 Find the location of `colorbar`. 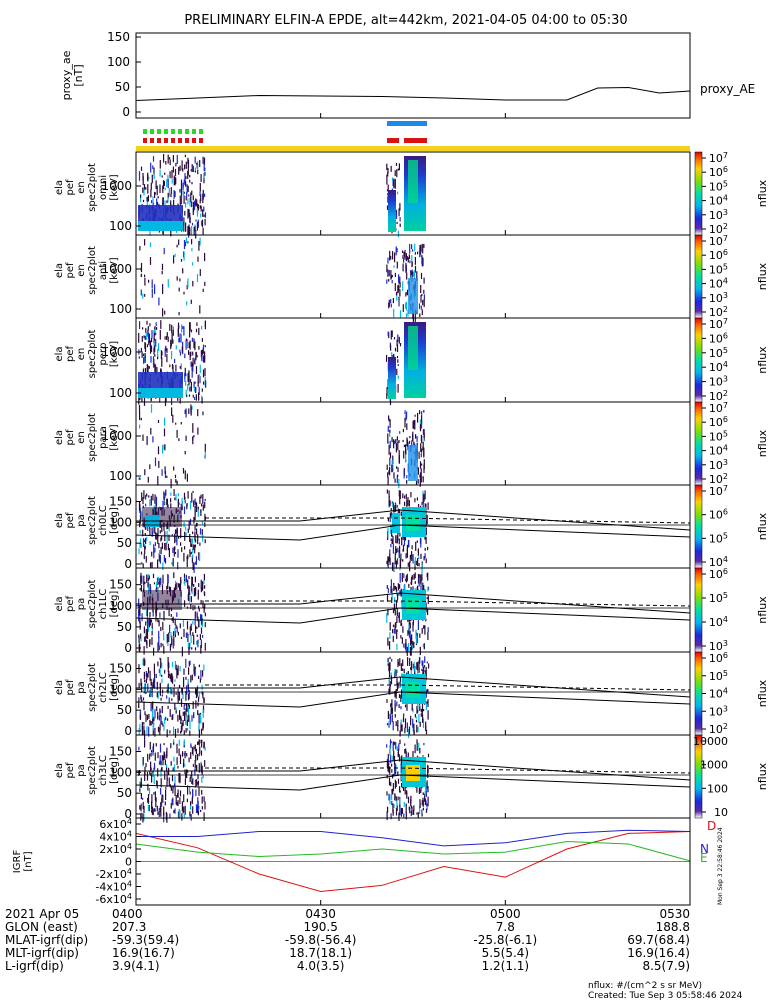

colorbar is located at coordinates (698, 193).